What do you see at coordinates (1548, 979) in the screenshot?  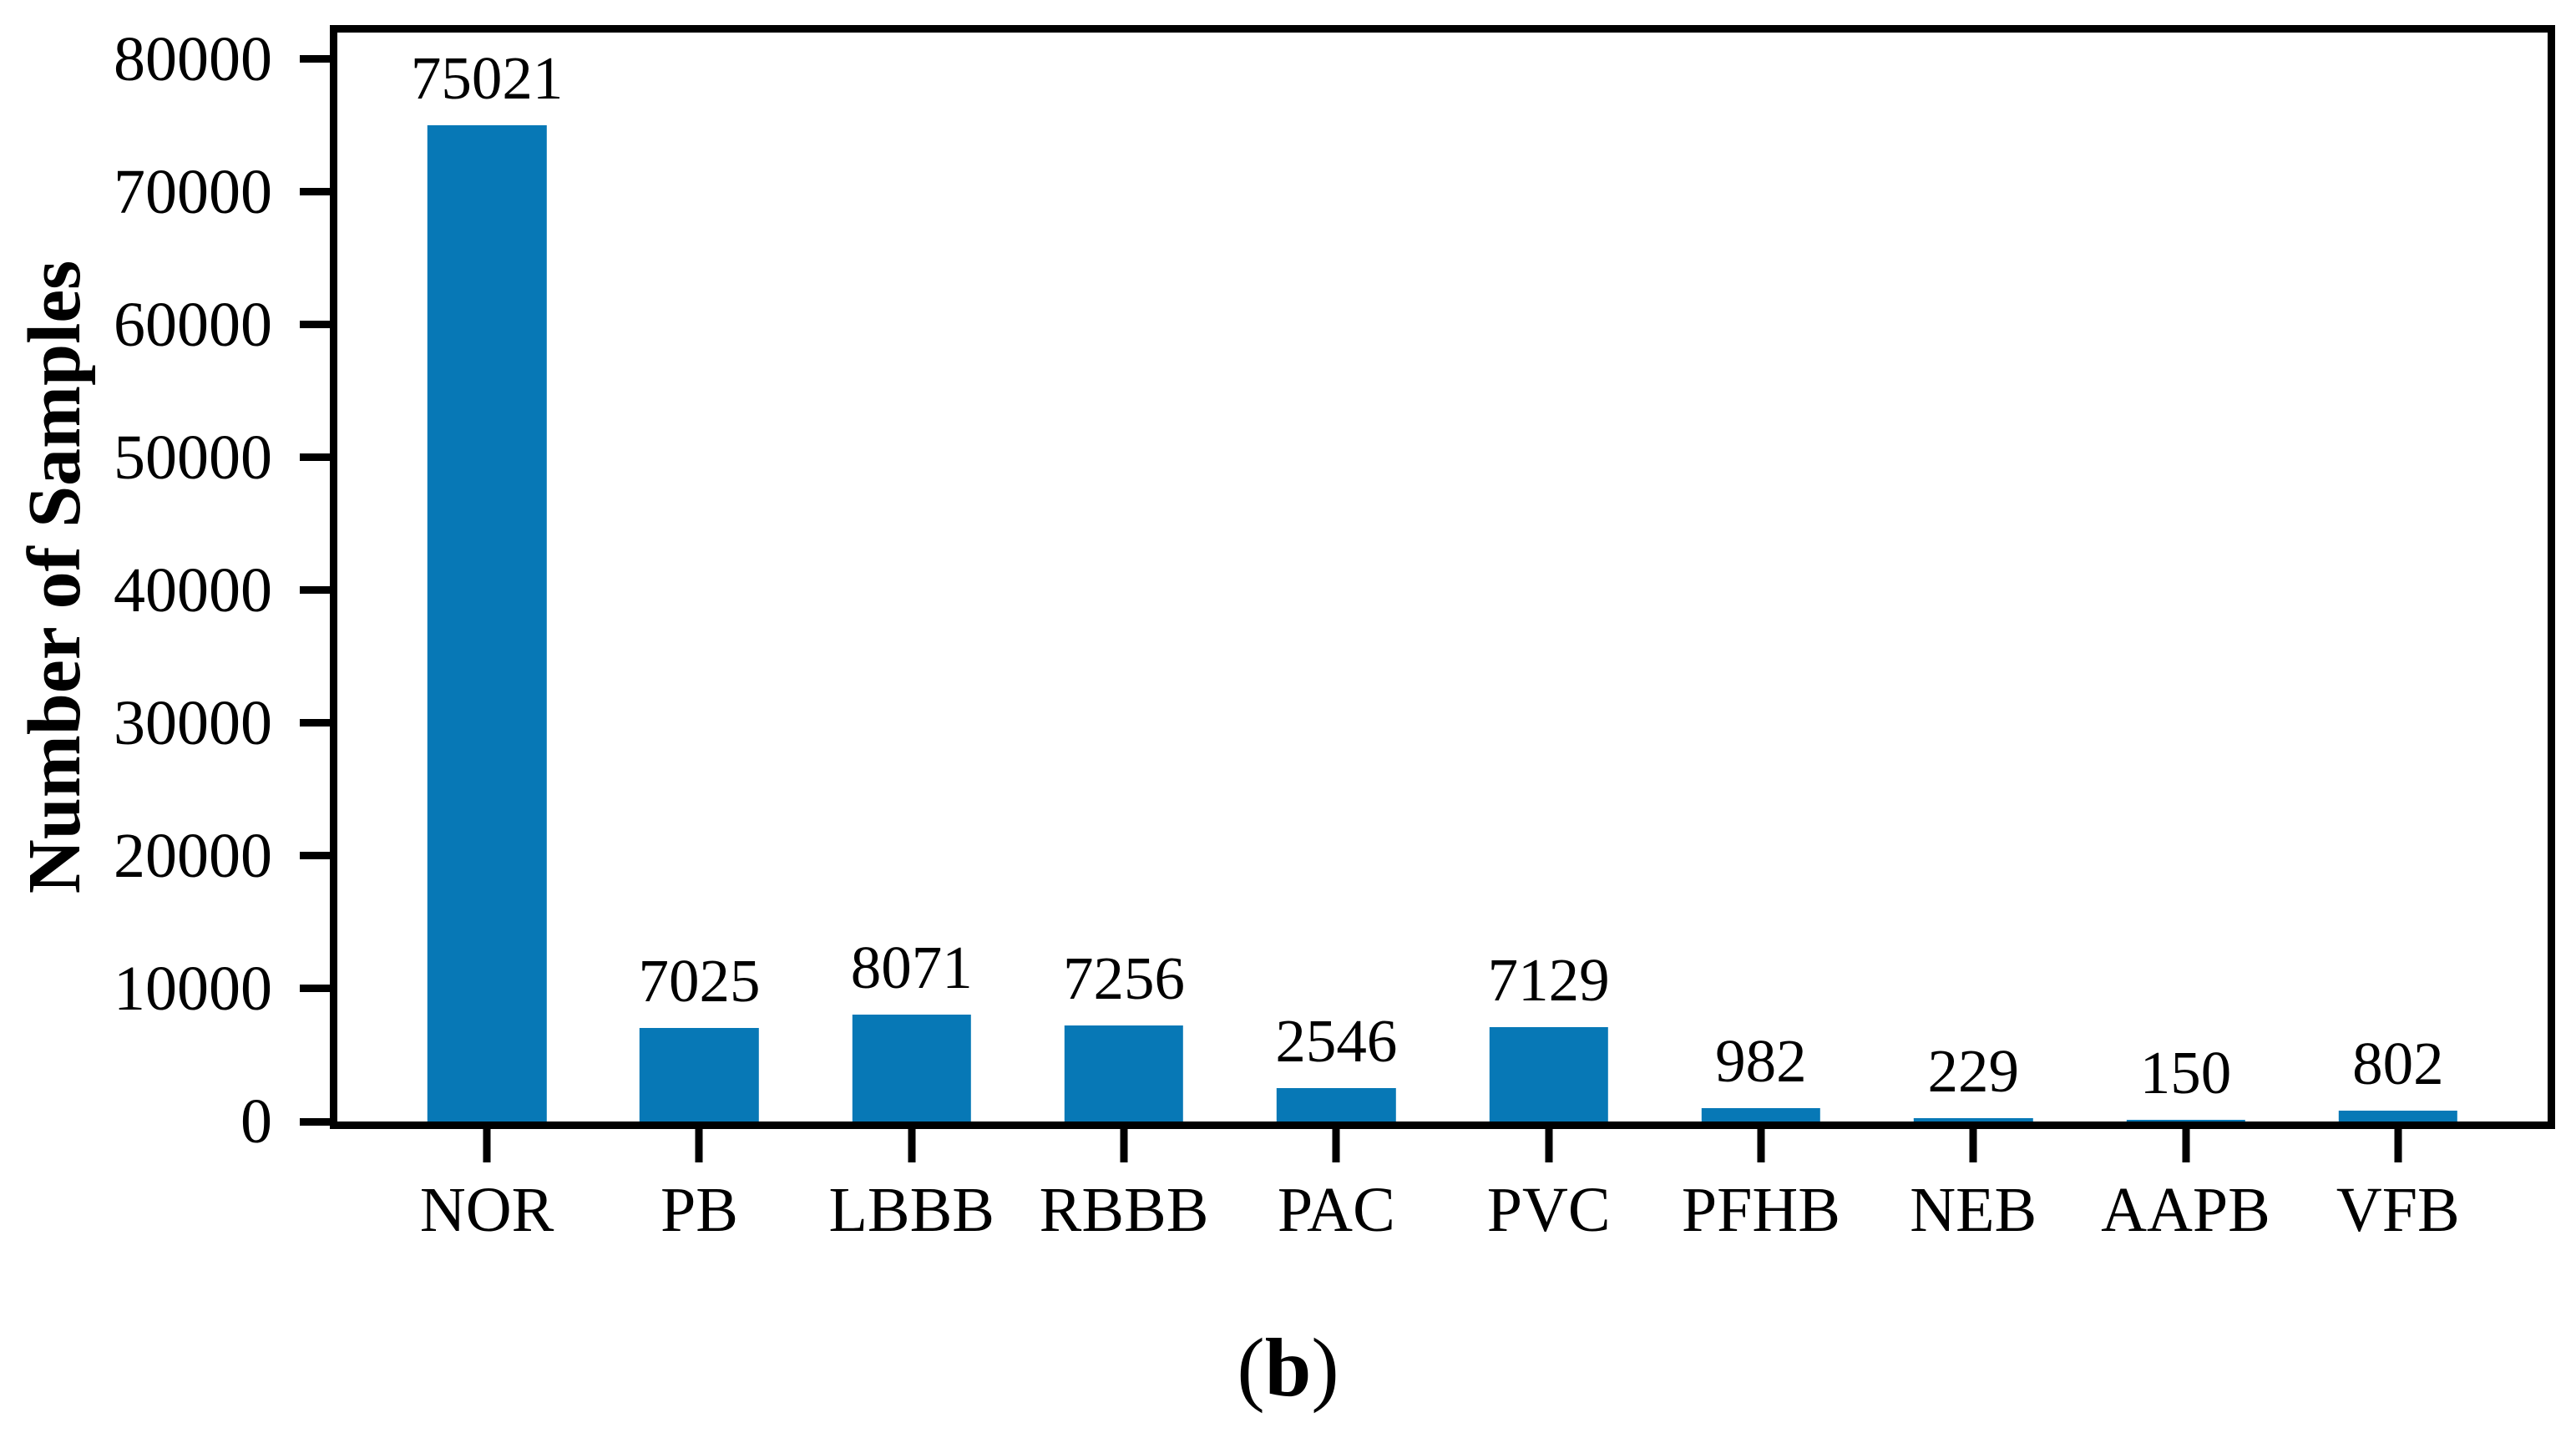 I see `bar-value-label: 7129` at bounding box center [1548, 979].